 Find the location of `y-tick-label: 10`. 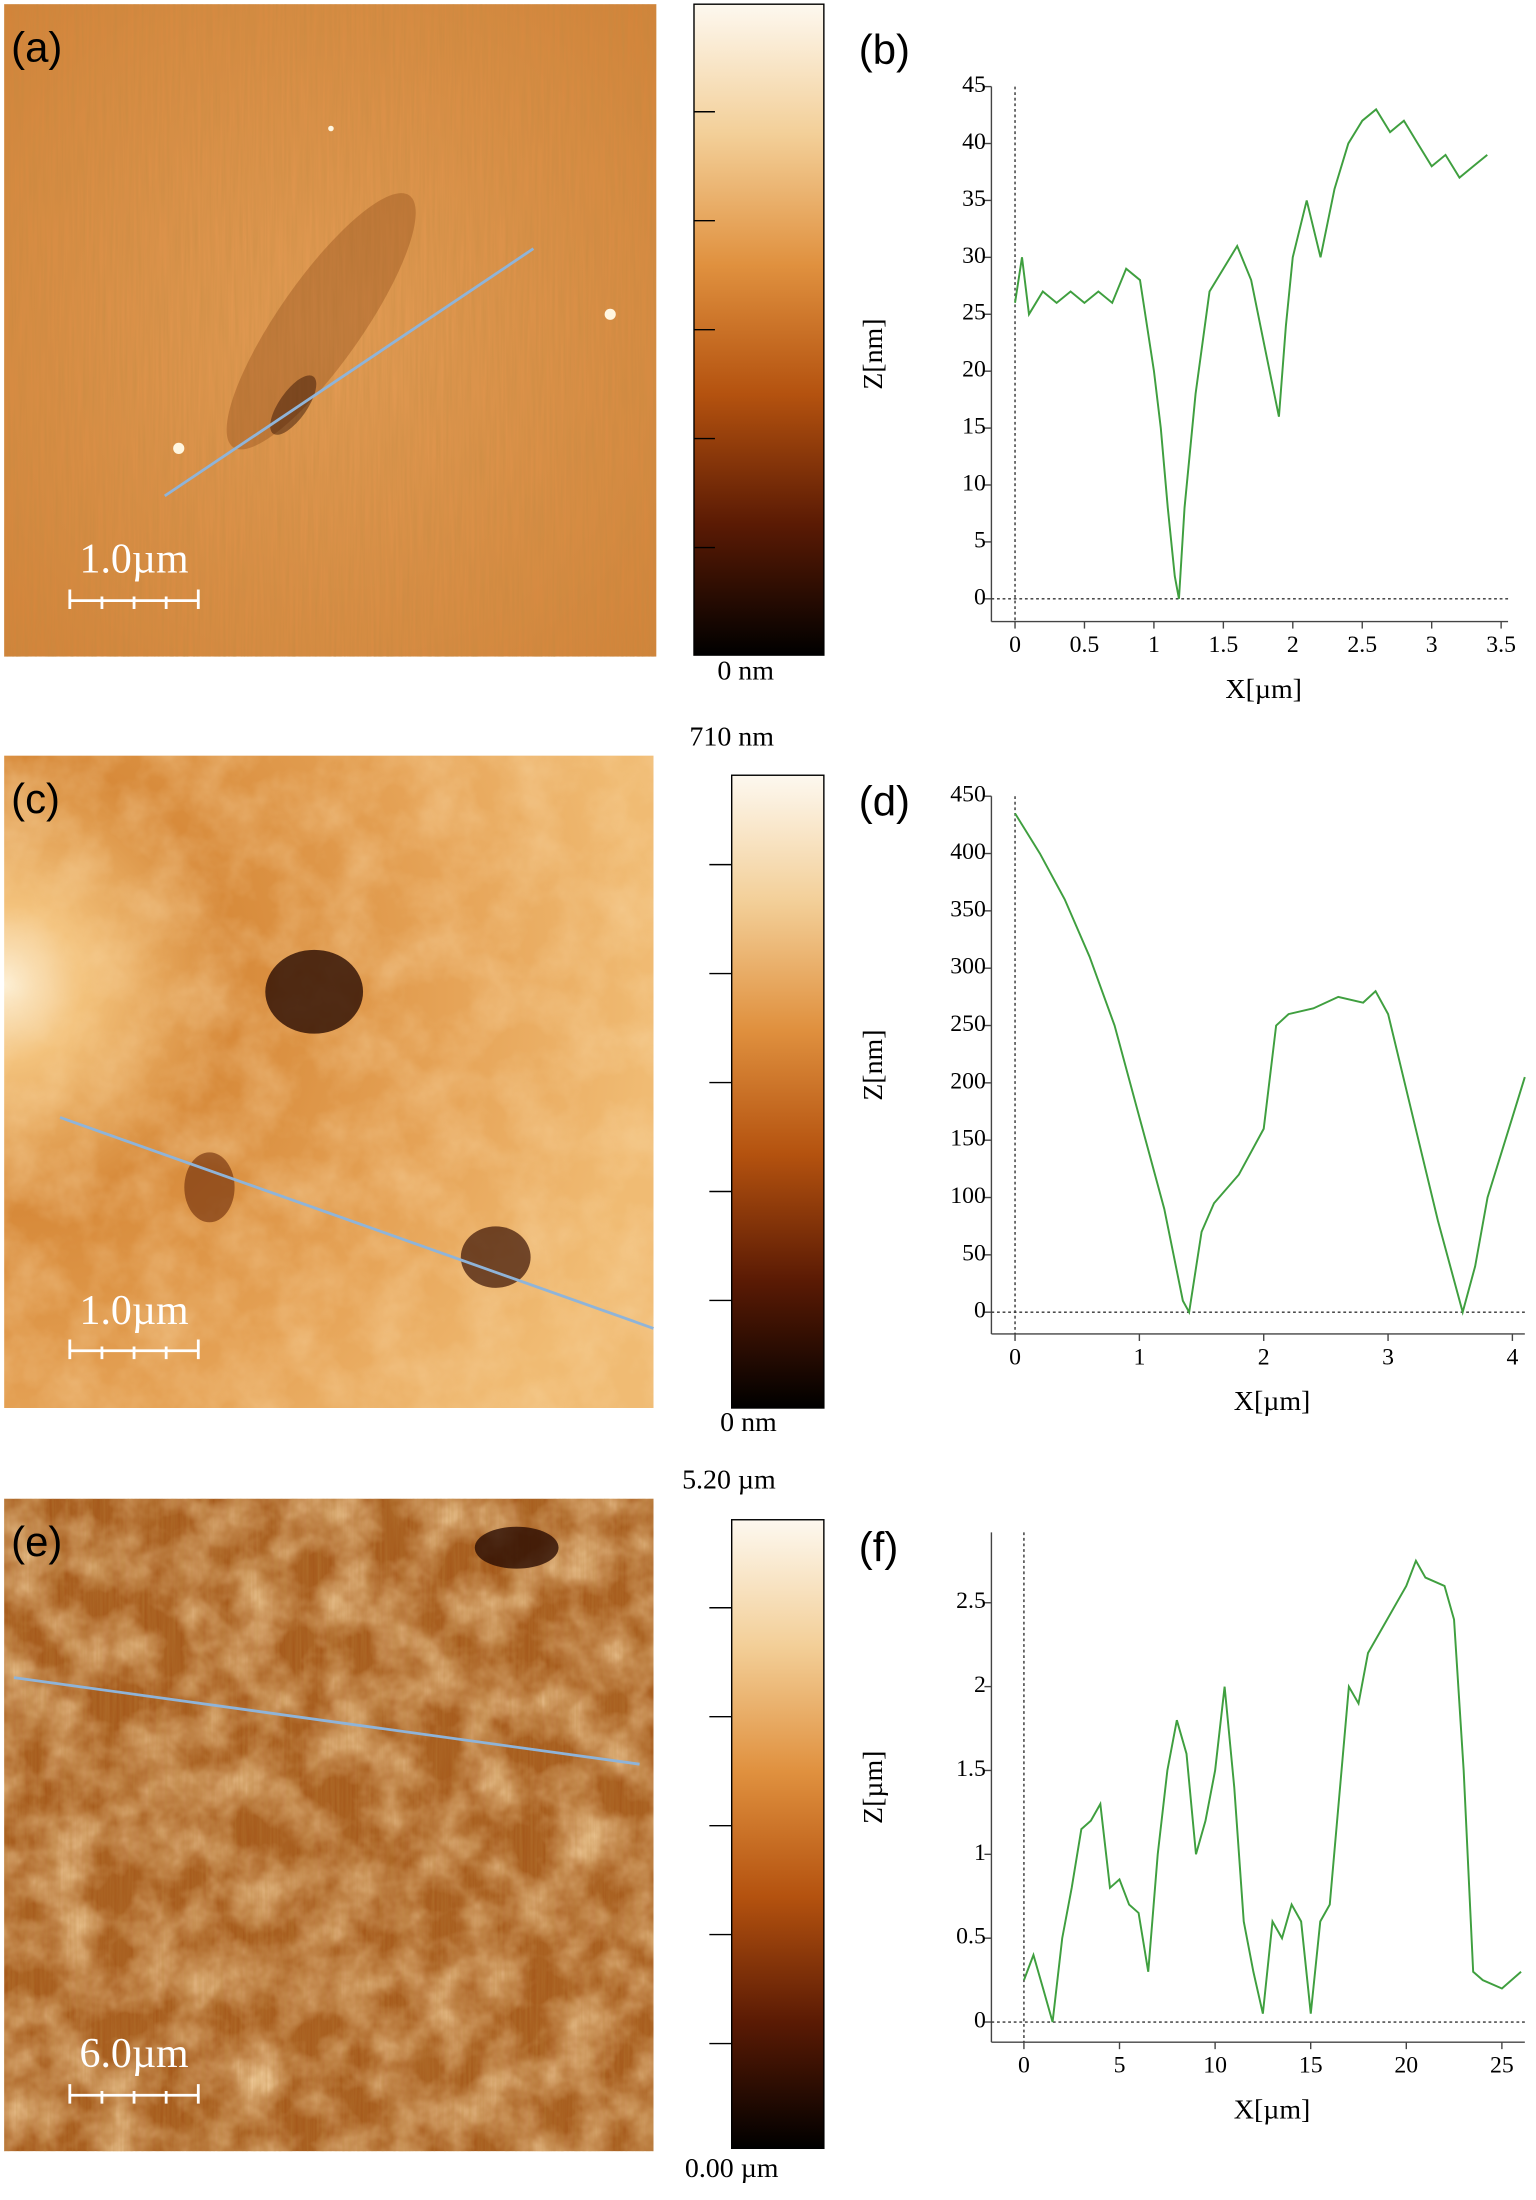

y-tick-label: 10 is located at coordinates (974, 483).